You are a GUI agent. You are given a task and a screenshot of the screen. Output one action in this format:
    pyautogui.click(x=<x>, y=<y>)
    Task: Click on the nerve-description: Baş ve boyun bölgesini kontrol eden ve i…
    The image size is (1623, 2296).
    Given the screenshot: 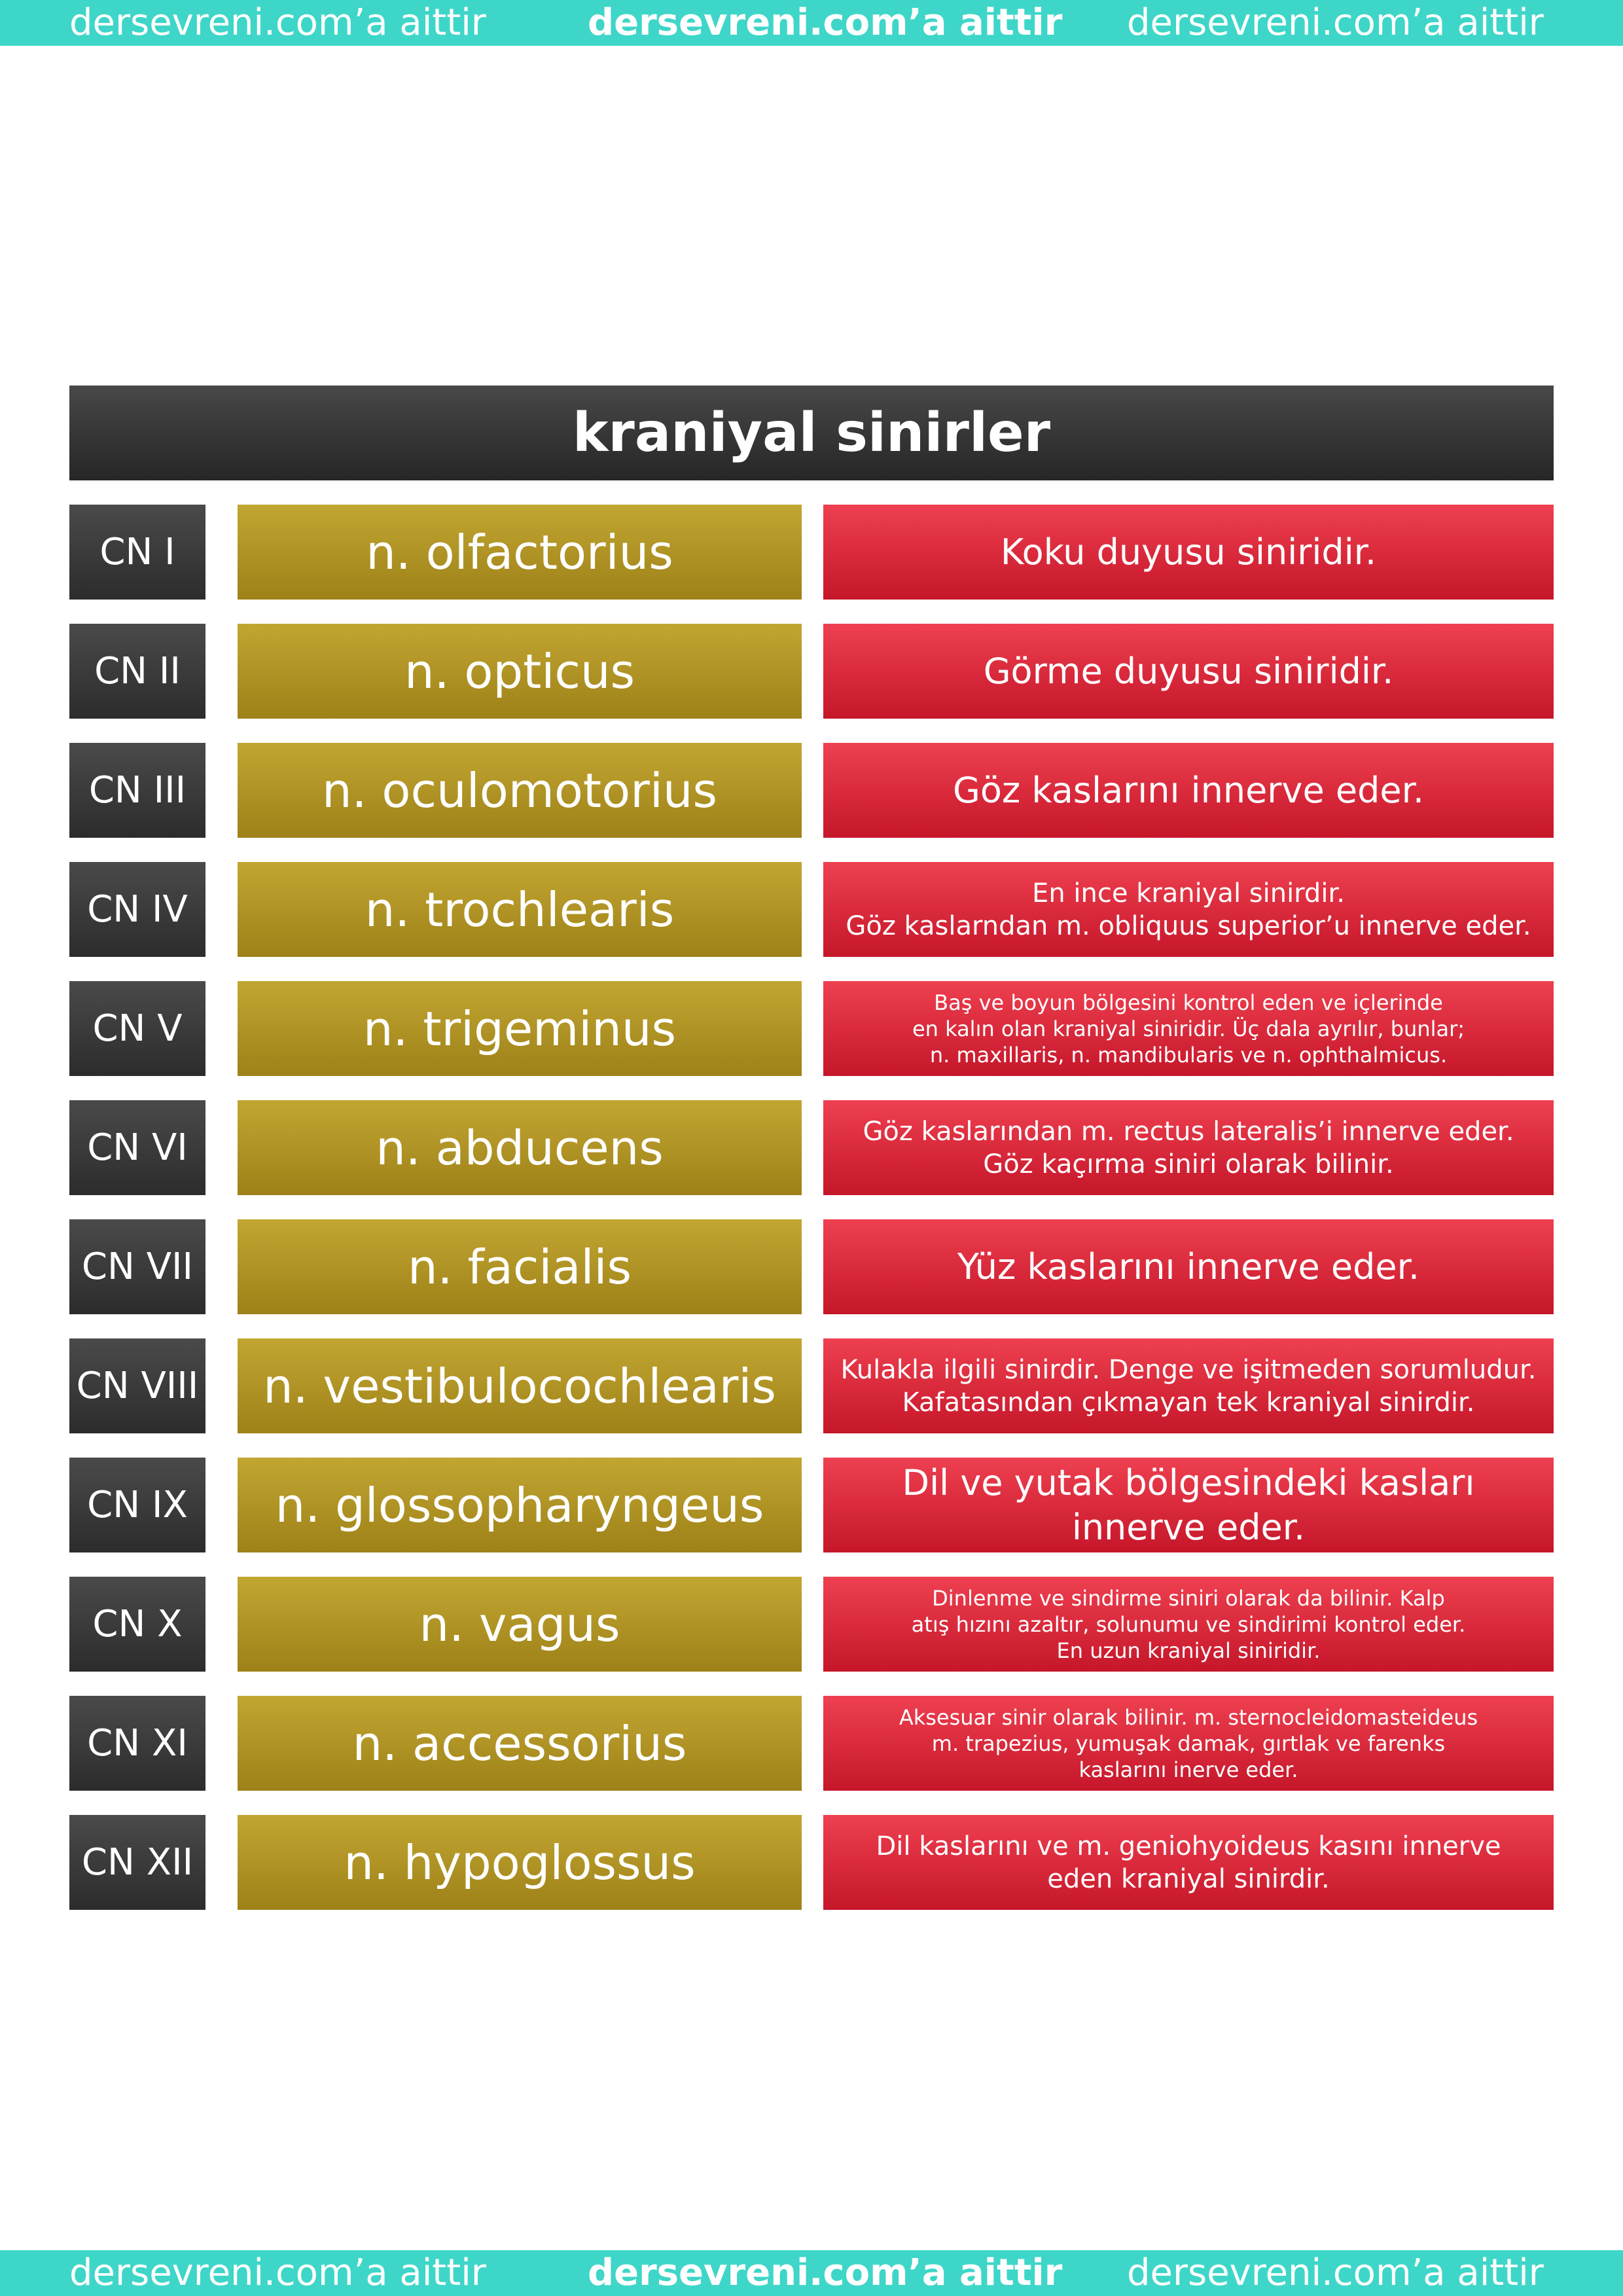 What is the action you would take?
    pyautogui.click(x=1188, y=1028)
    